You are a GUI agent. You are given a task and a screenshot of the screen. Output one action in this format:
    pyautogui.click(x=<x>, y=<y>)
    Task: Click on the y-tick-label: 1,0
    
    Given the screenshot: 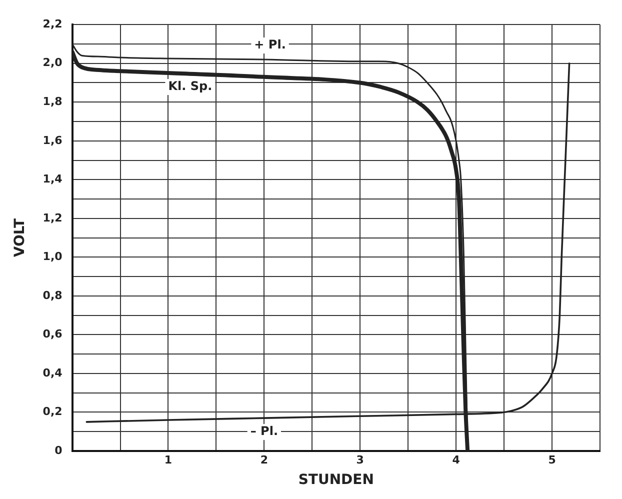 What is the action you would take?
    pyautogui.click(x=52, y=257)
    